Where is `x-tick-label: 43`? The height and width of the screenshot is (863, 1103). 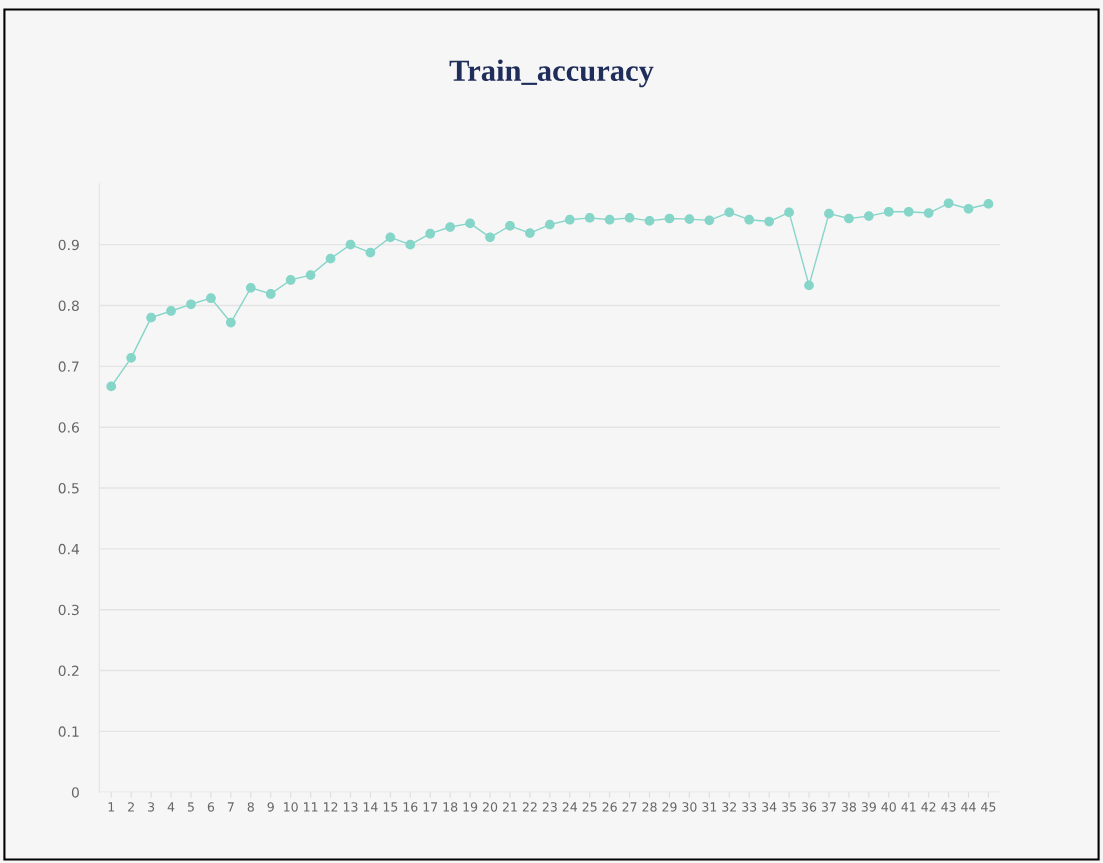 x-tick-label: 43 is located at coordinates (948, 807).